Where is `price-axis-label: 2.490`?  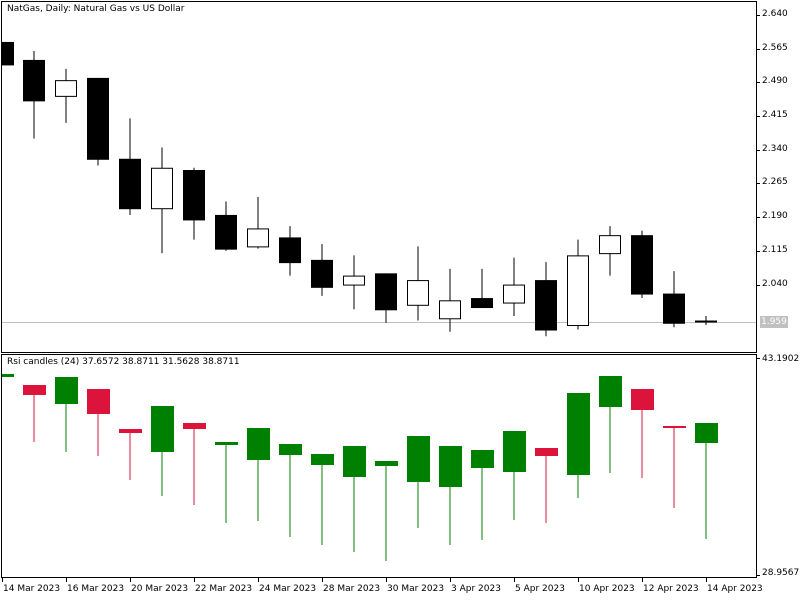
price-axis-label: 2.490 is located at coordinates (775, 81).